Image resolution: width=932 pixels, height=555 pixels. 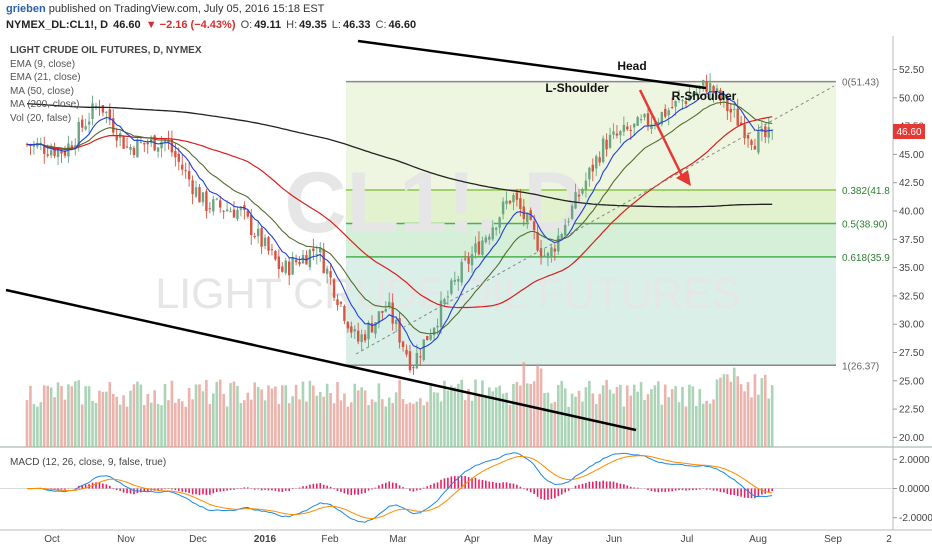 I want to click on macd-axis: 2.0000 0.0000 -2.0000, so click(x=912, y=489).